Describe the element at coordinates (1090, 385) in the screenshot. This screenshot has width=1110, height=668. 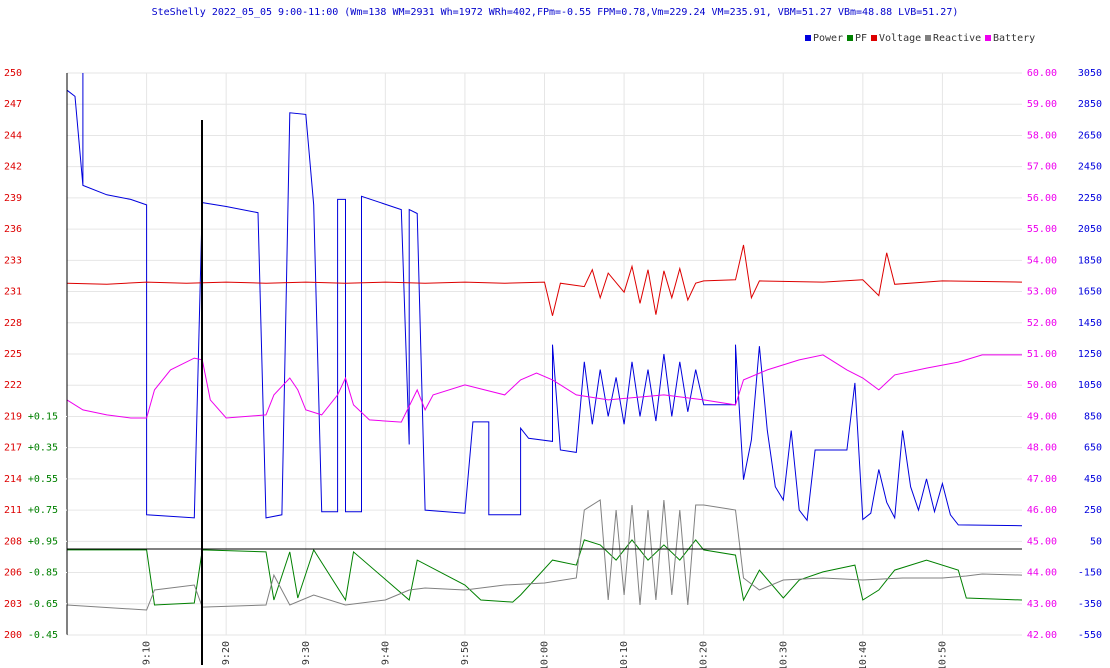
I see `y3-tick-label: 1050` at that location.